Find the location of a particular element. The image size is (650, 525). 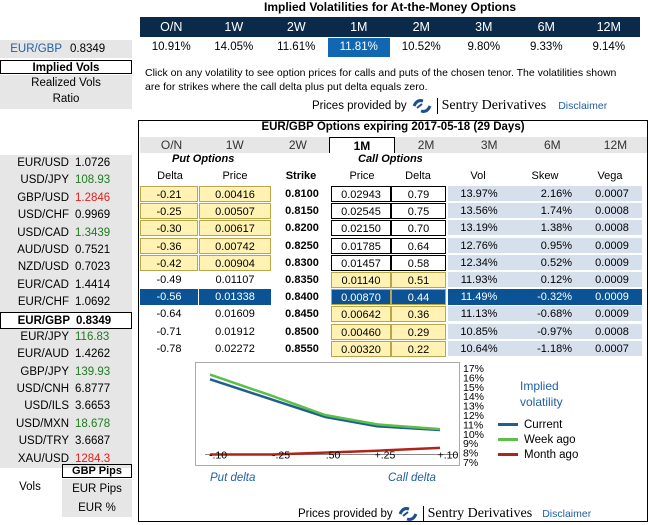

option-cell-vol: 10.64% is located at coordinates (479, 348).